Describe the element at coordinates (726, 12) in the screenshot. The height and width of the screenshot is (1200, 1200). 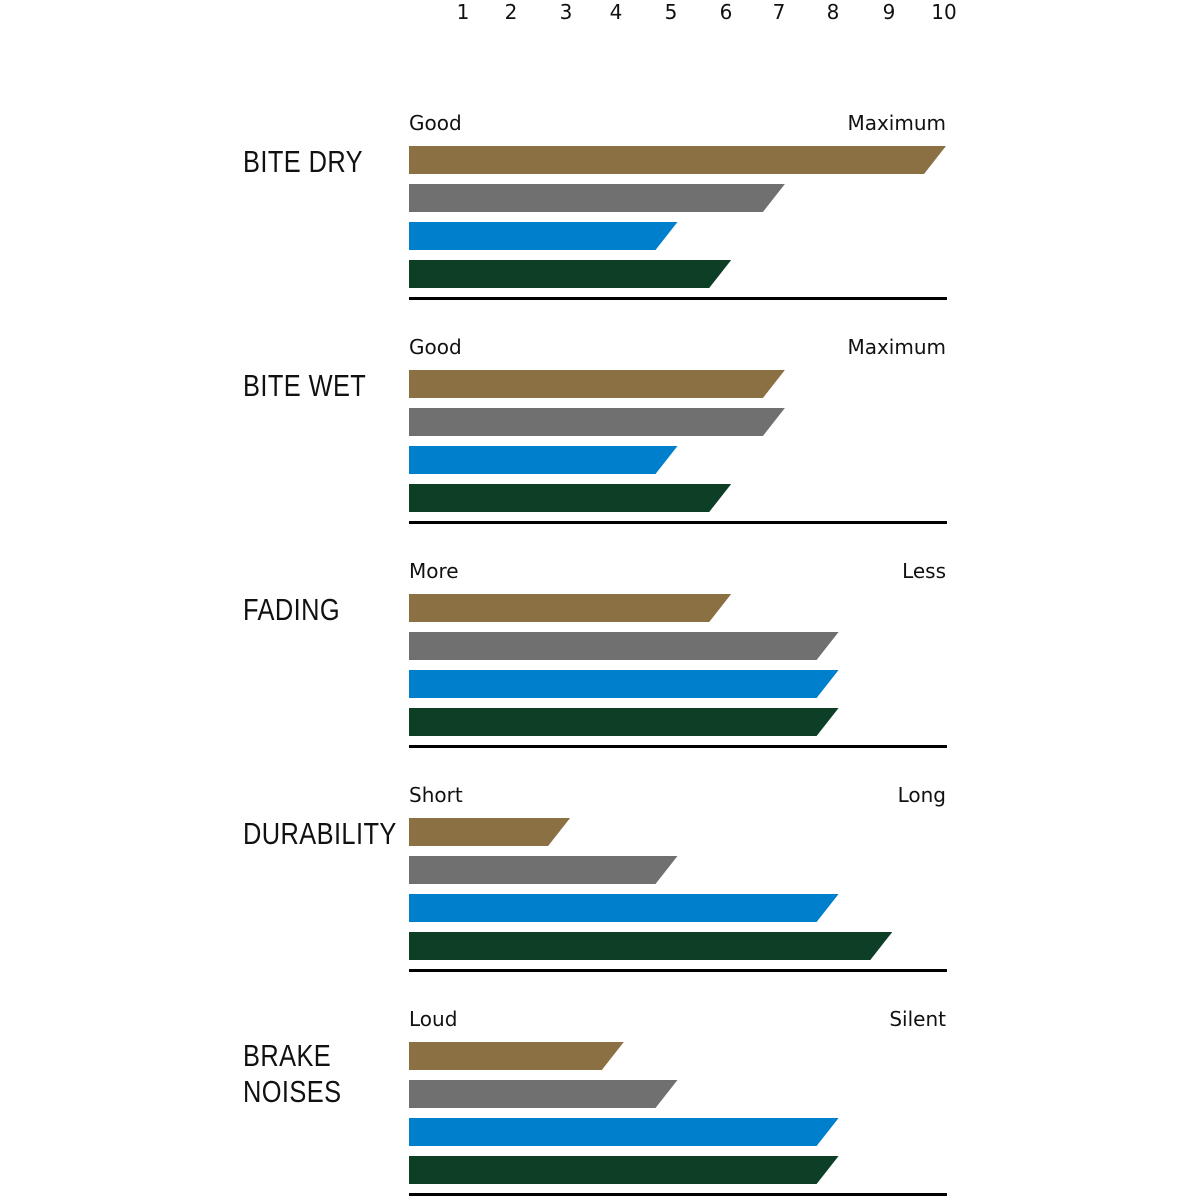
I see `x-tick-label: 6` at that location.